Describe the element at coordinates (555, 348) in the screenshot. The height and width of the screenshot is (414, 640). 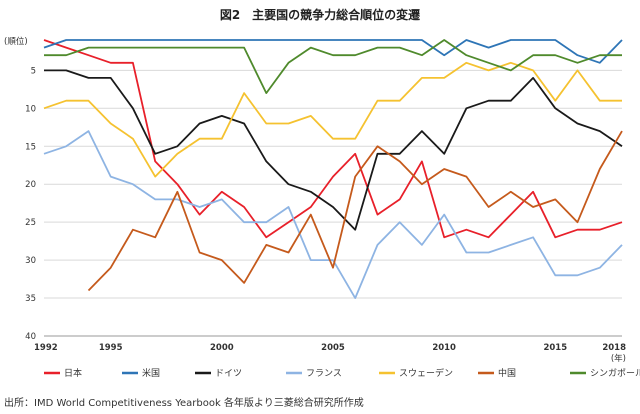
I see `x-tick-label: 2015` at that location.